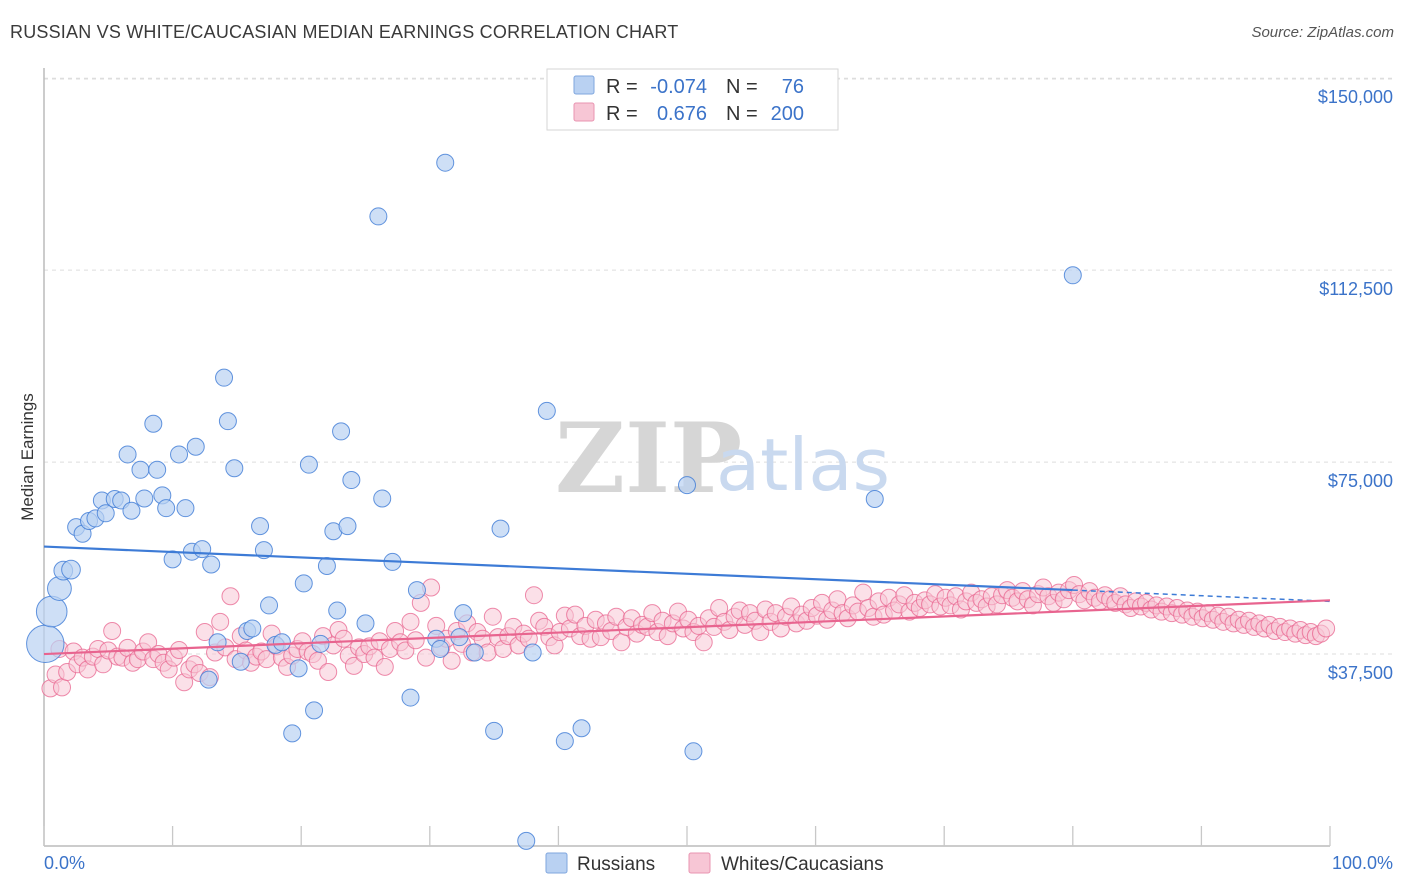  Describe the element at coordinates (1355, 385) in the screenshot. I see `y-tick-labels: $37,500 $75,000 $112,500 $150,000` at that location.